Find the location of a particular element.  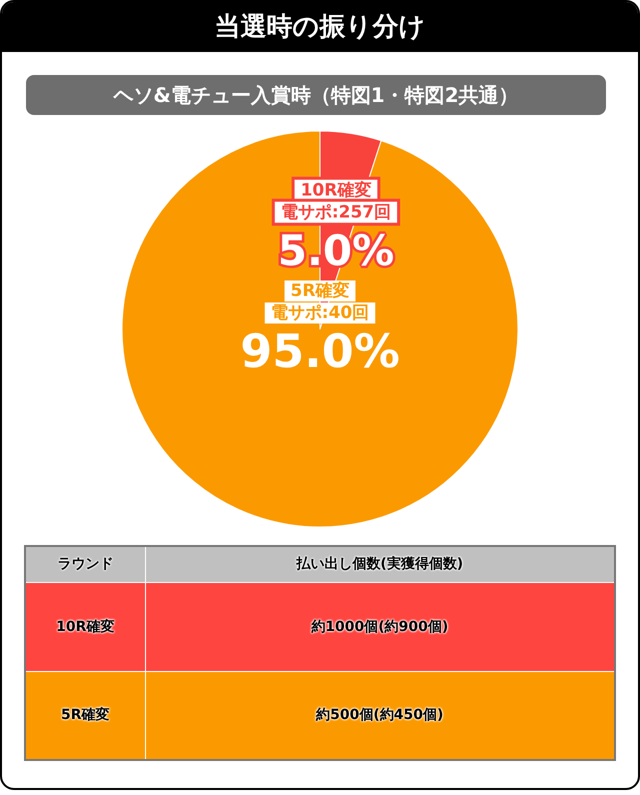

text: 電サポ:257回 is located at coordinates (336, 212).